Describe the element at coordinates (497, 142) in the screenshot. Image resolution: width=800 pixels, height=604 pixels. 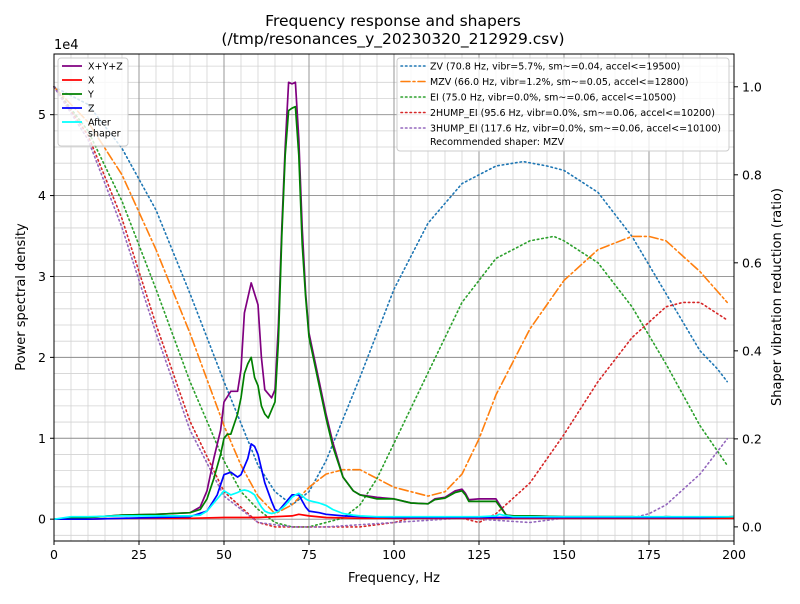
I see `recommended-shaper-text: Recommended shaper: MZV` at that location.